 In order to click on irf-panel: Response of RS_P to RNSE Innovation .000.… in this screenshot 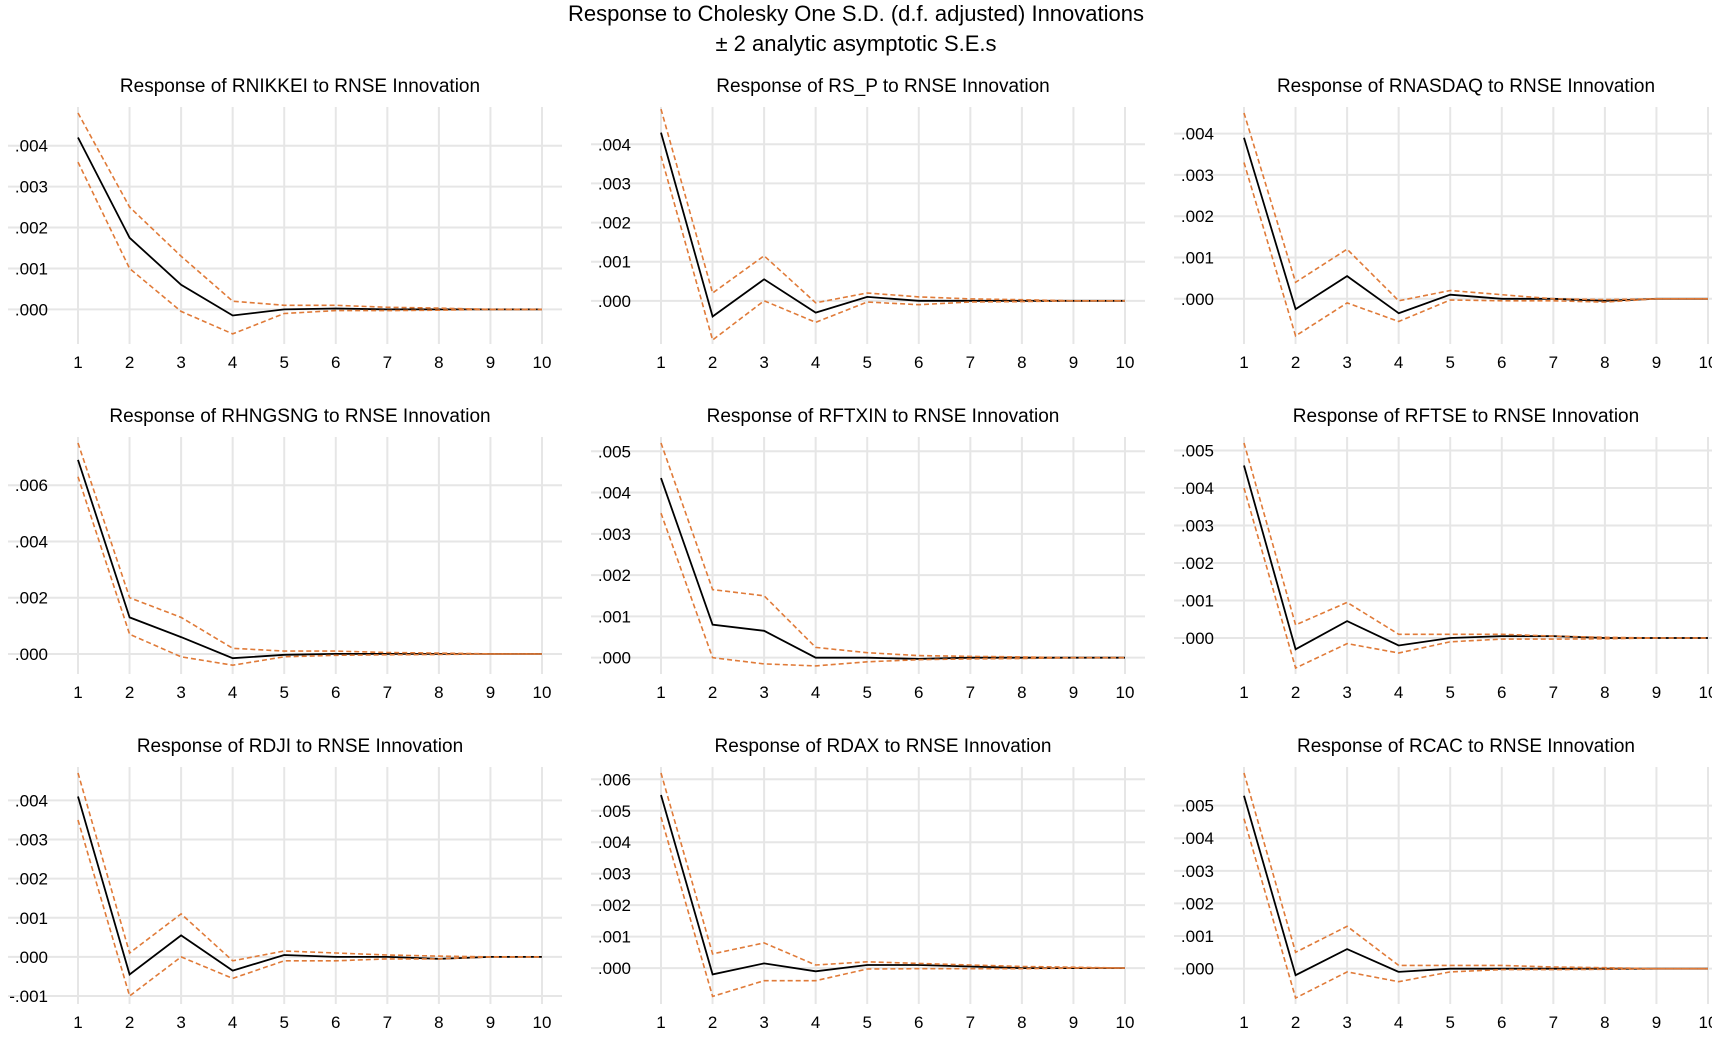, I will do `click(873, 233)`.